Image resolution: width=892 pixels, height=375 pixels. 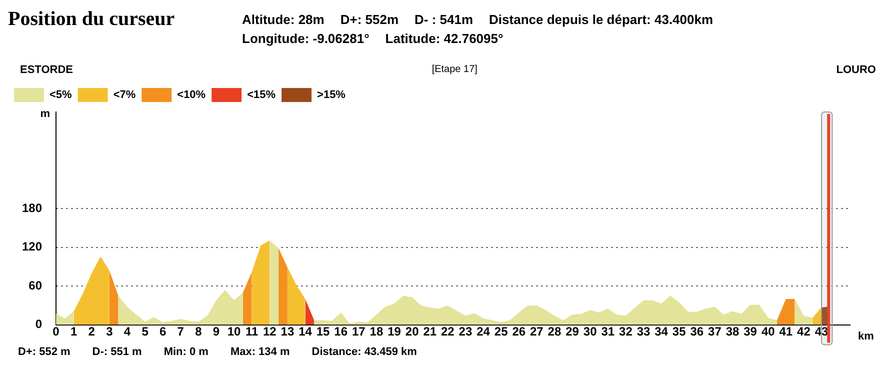 What do you see at coordinates (283, 19) in the screenshot?
I see `text: Altitude: 28m` at bounding box center [283, 19].